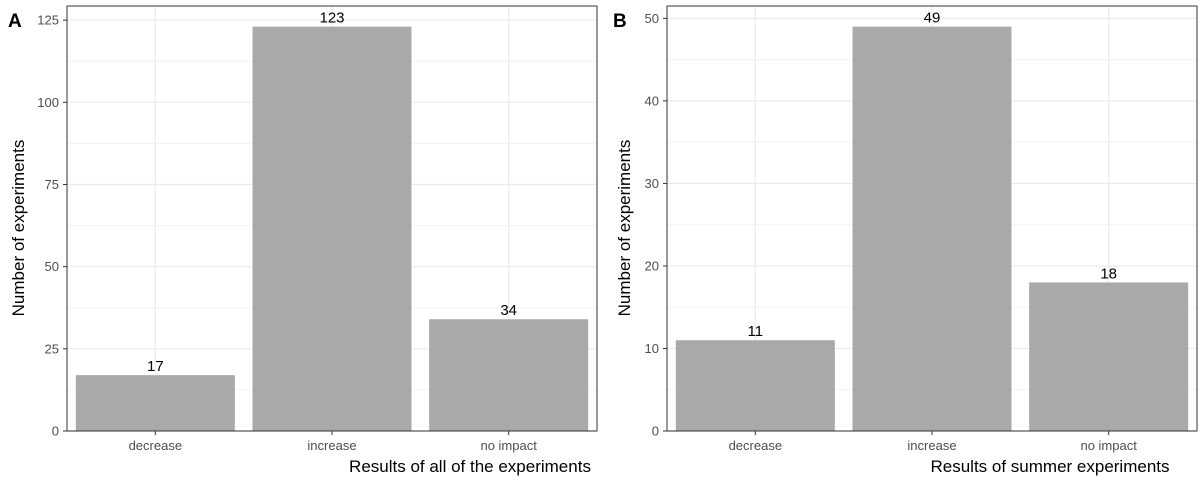 Image resolution: width=1201 pixels, height=481 pixels. What do you see at coordinates (755, 385) in the screenshot?
I see `panel-b-bar-decrease` at bounding box center [755, 385].